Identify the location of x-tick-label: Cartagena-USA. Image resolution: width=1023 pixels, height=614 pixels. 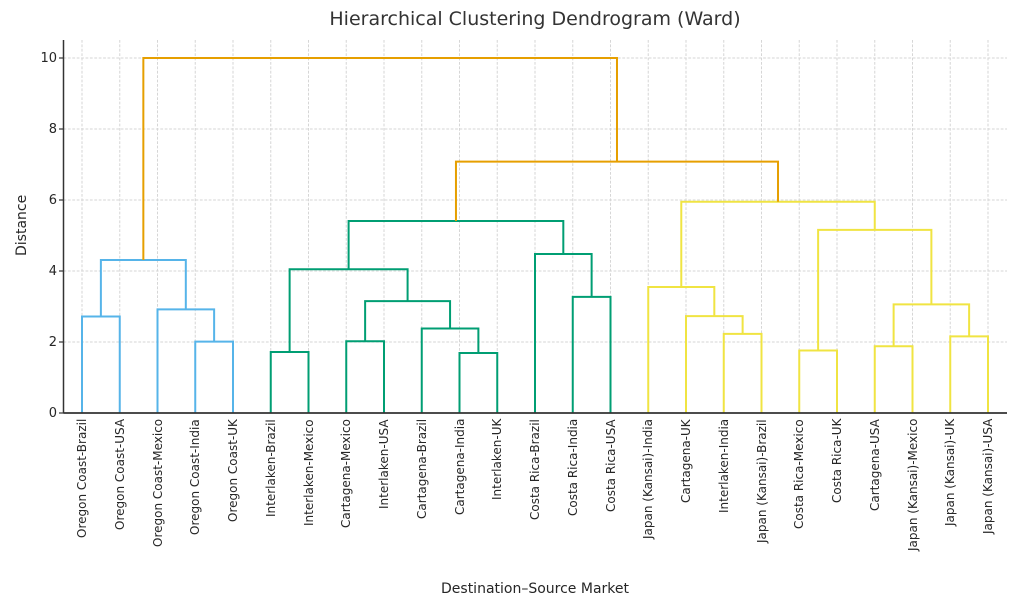
(874, 465).